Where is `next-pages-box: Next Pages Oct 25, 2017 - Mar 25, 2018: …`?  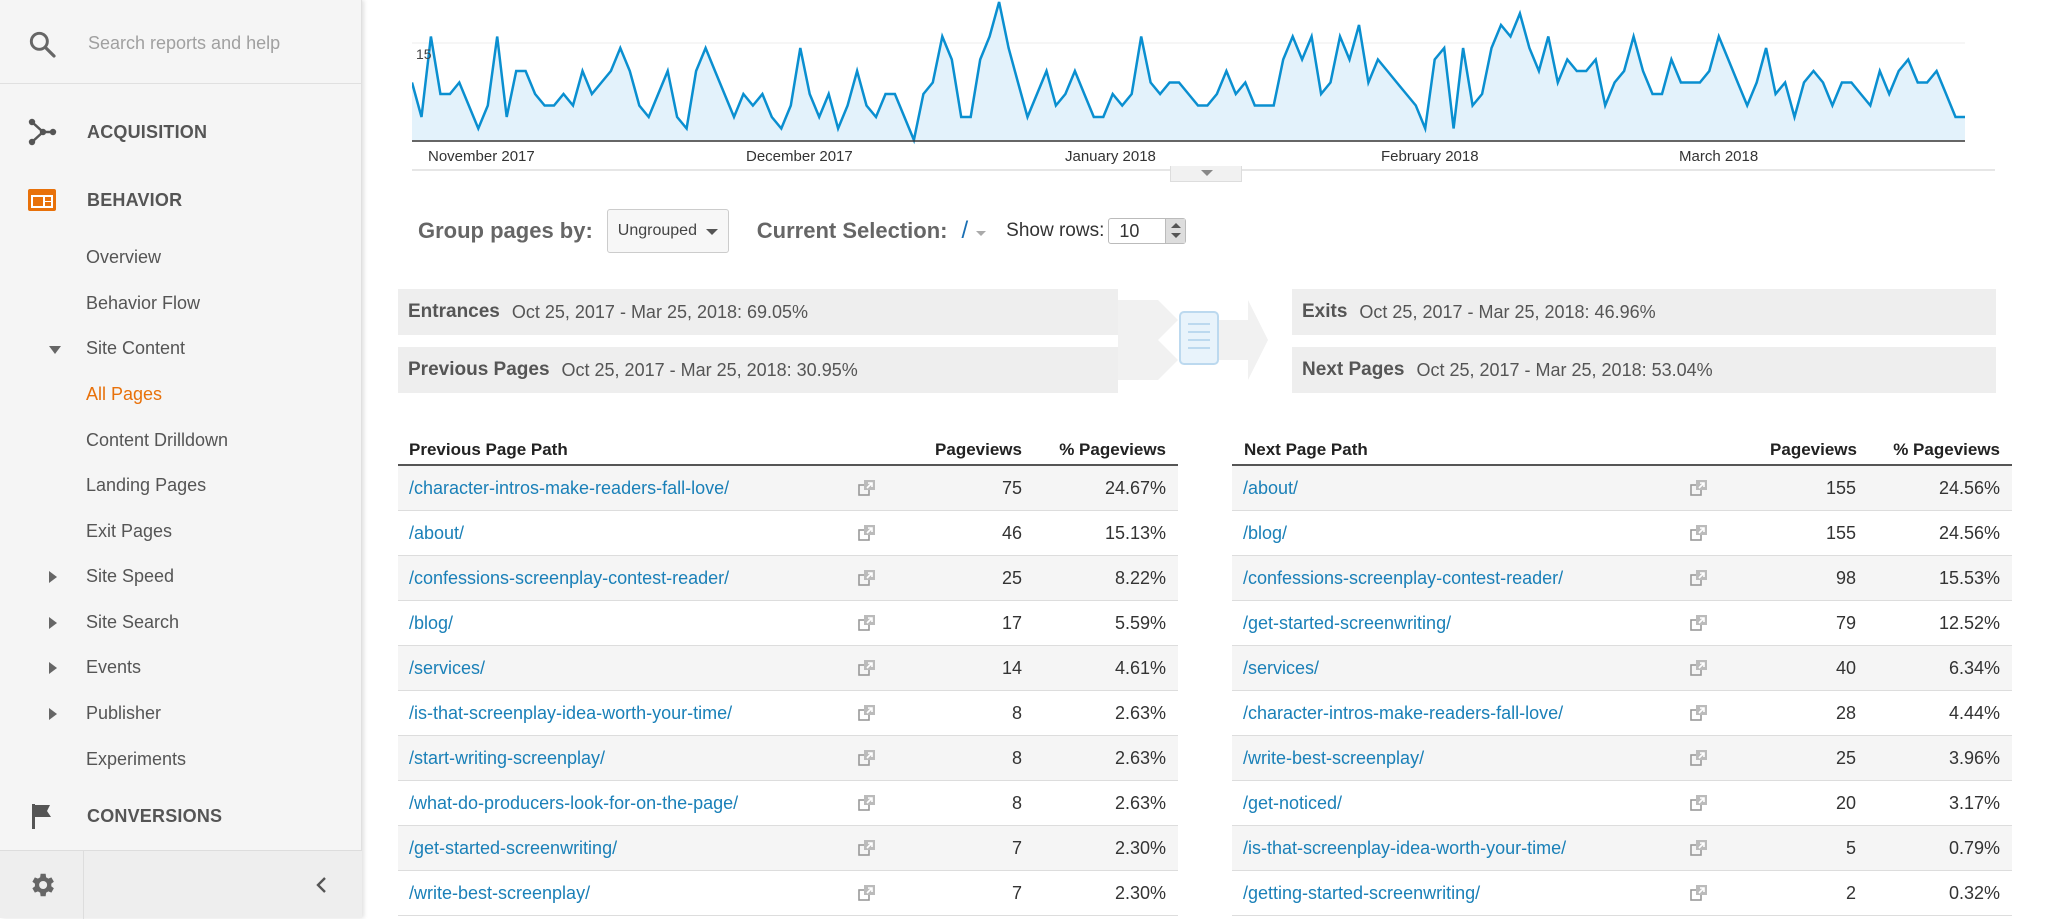 next-pages-box: Next Pages Oct 25, 2017 - Mar 25, 2018: … is located at coordinates (1644, 370).